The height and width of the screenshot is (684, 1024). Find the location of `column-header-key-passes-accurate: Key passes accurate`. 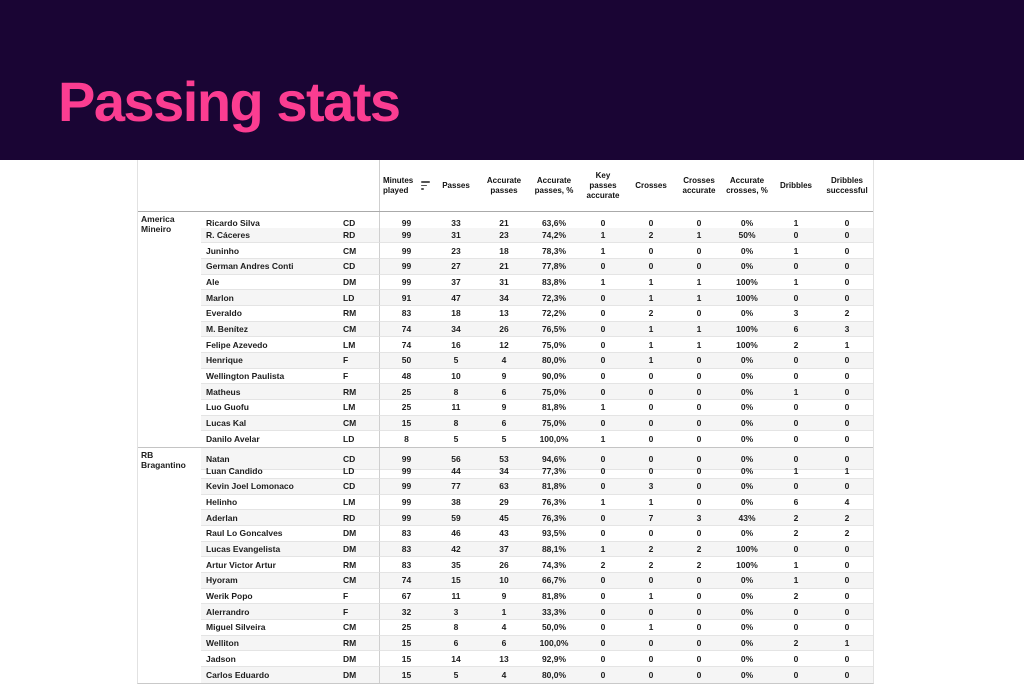

column-header-key-passes-accurate: Key passes accurate is located at coordinates (603, 185).